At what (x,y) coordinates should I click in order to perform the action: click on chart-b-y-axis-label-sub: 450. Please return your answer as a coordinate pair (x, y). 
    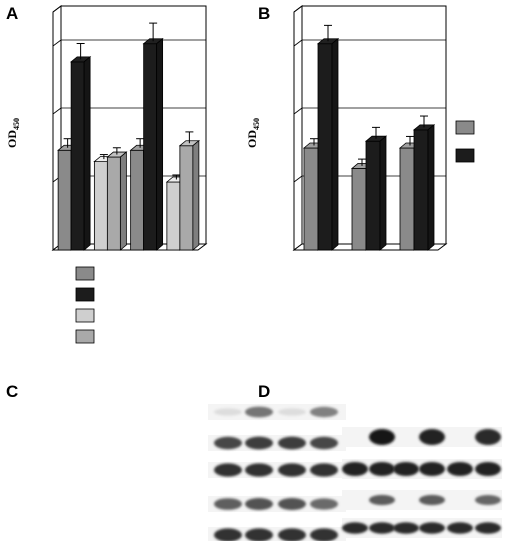
    Looking at the image, I should click on (256, 124).